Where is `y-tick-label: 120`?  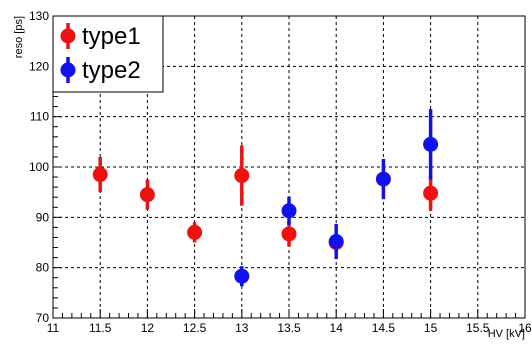
y-tick-label: 120 is located at coordinates (39, 66).